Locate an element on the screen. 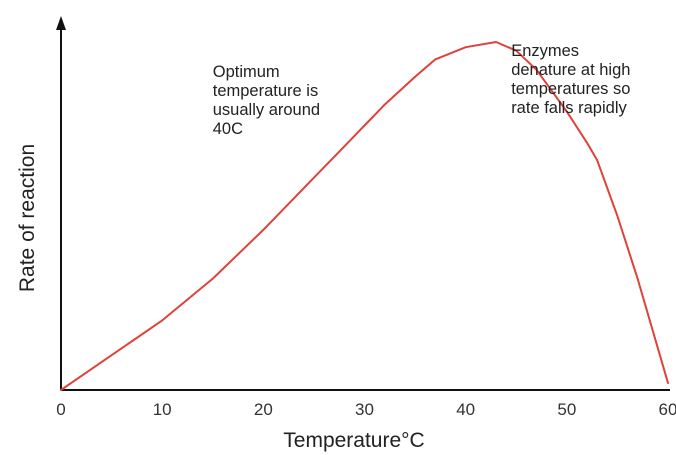  x-tick-label: 30 is located at coordinates (364, 409).